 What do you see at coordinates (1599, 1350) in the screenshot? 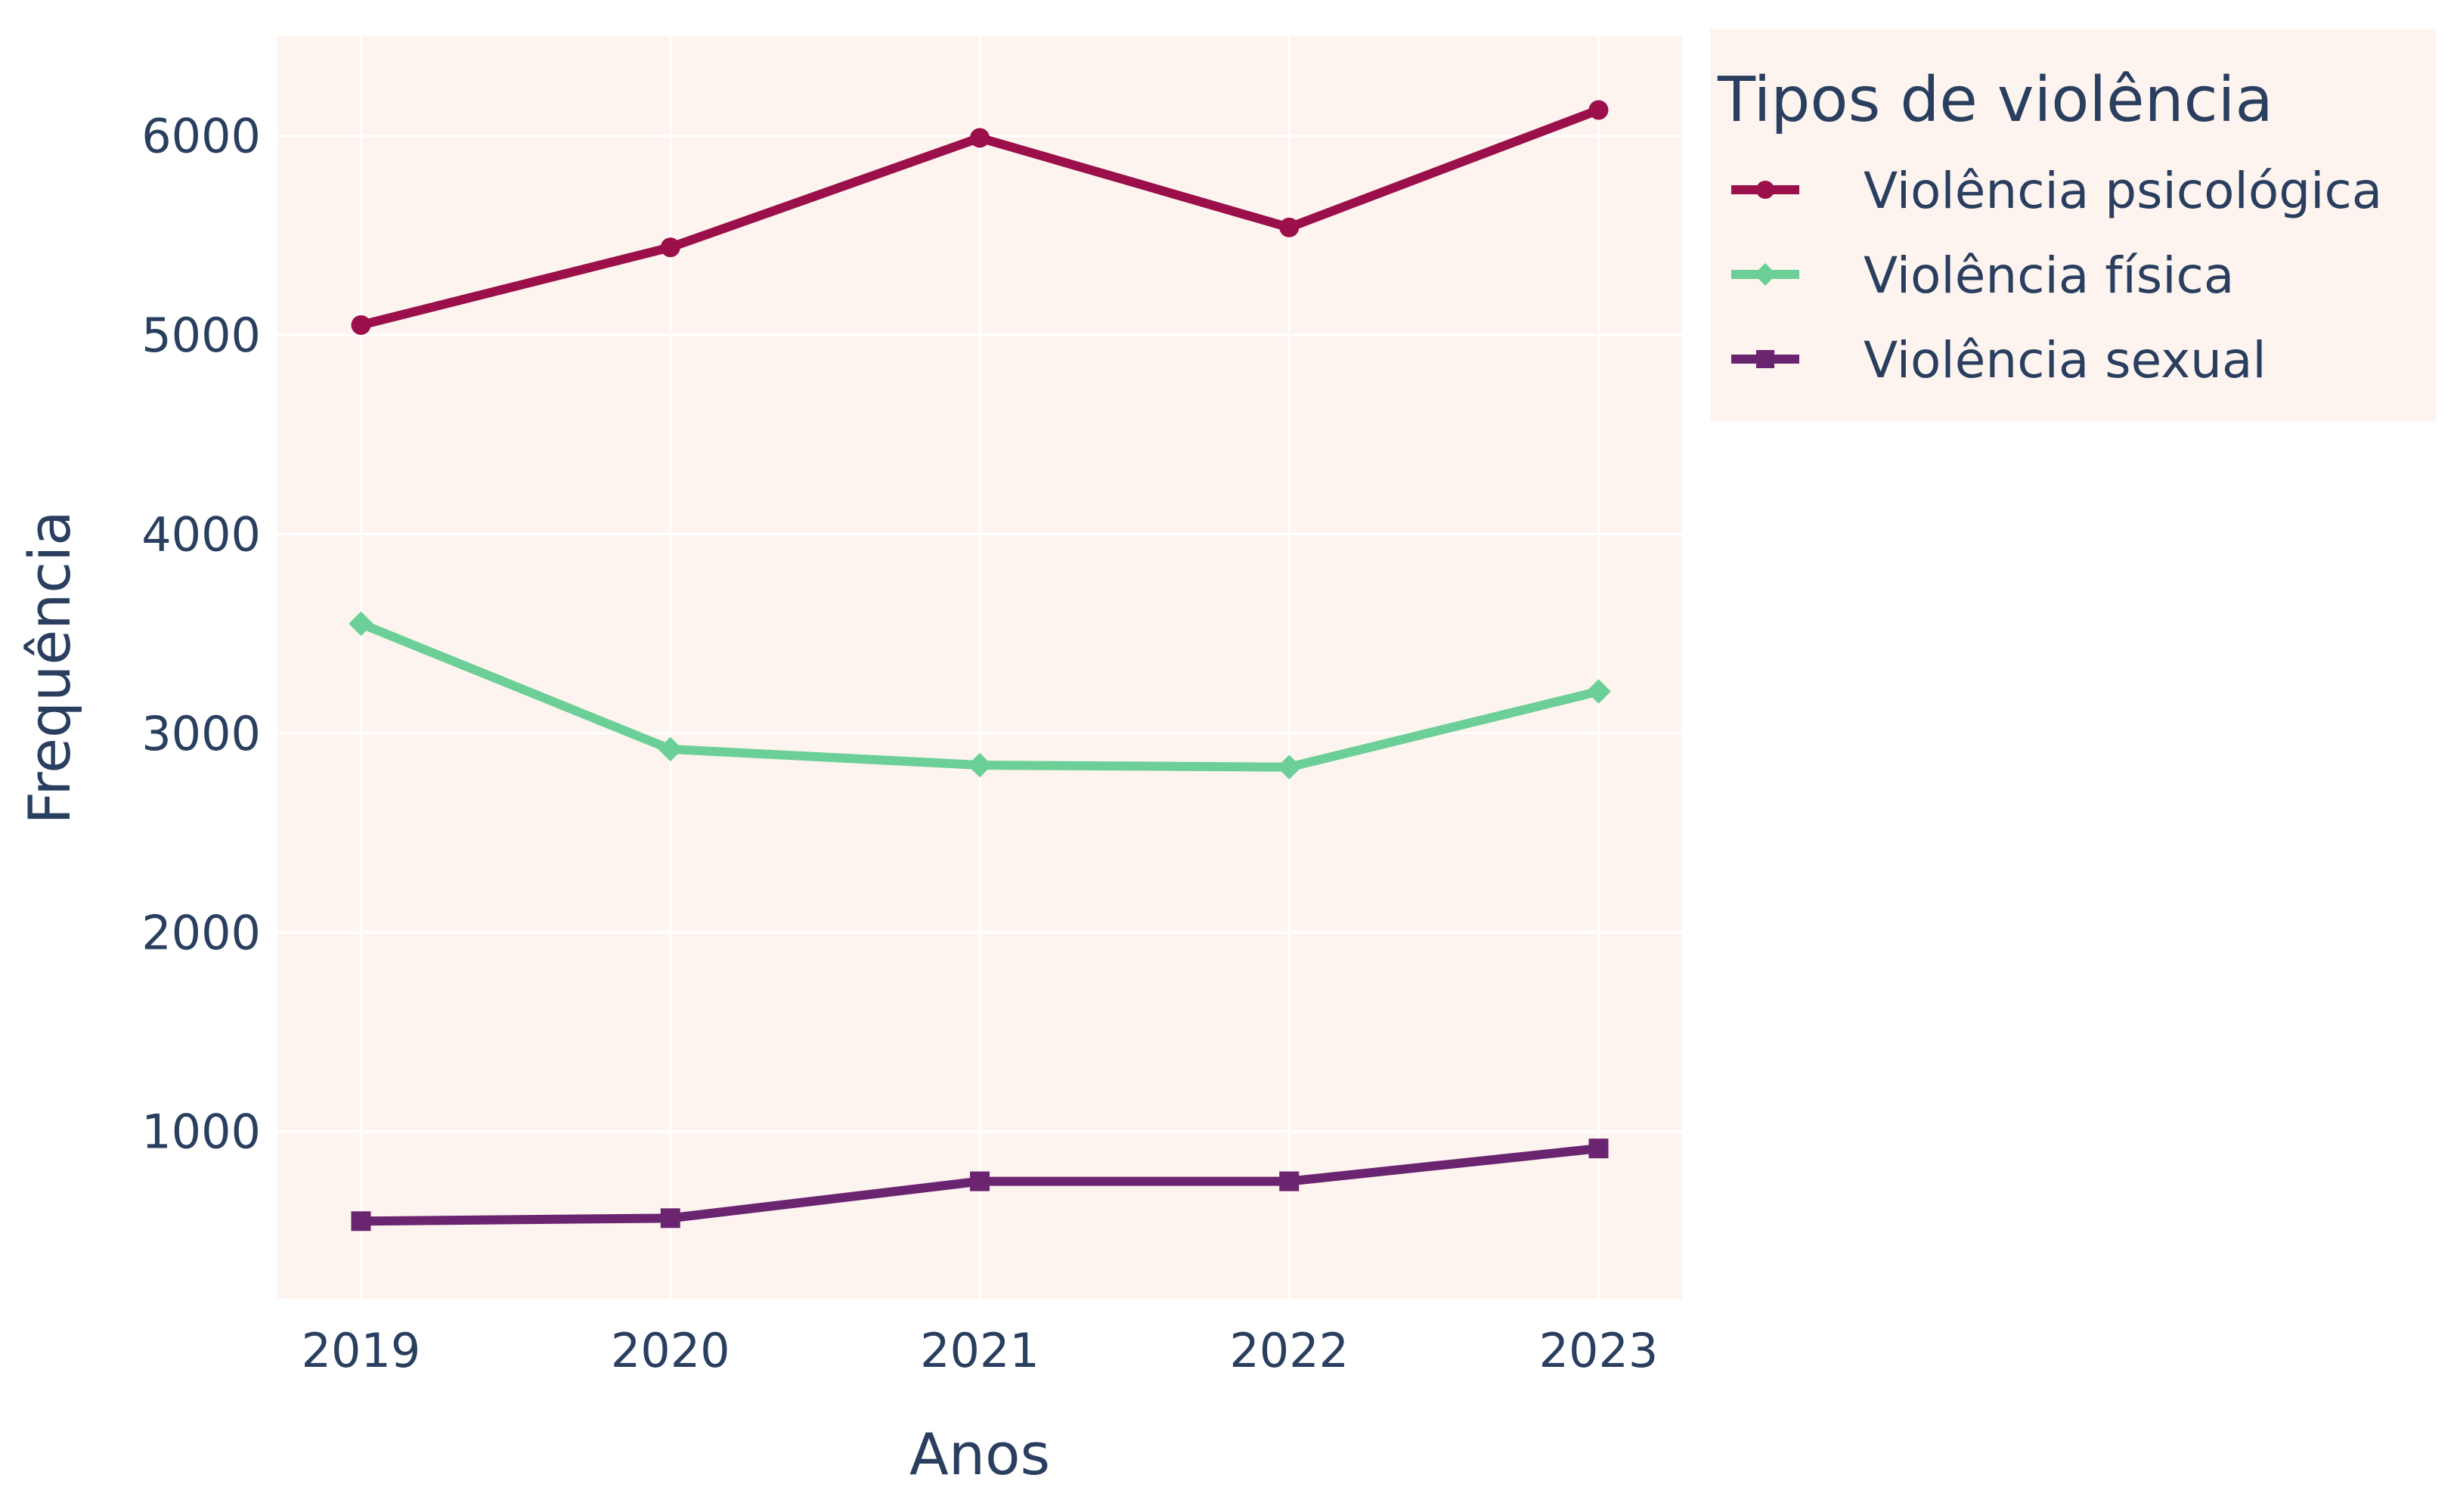
I see `x-tick-label: 2023` at bounding box center [1599, 1350].